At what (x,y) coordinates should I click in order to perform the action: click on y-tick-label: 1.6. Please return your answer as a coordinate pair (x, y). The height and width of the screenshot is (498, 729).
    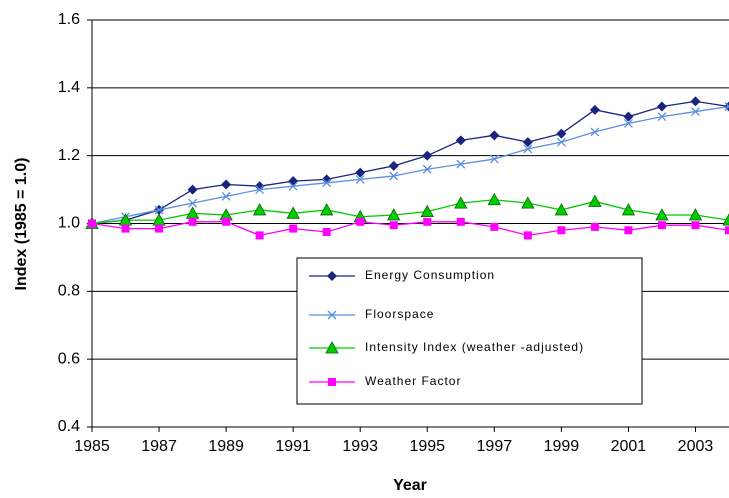
    Looking at the image, I should click on (69, 19).